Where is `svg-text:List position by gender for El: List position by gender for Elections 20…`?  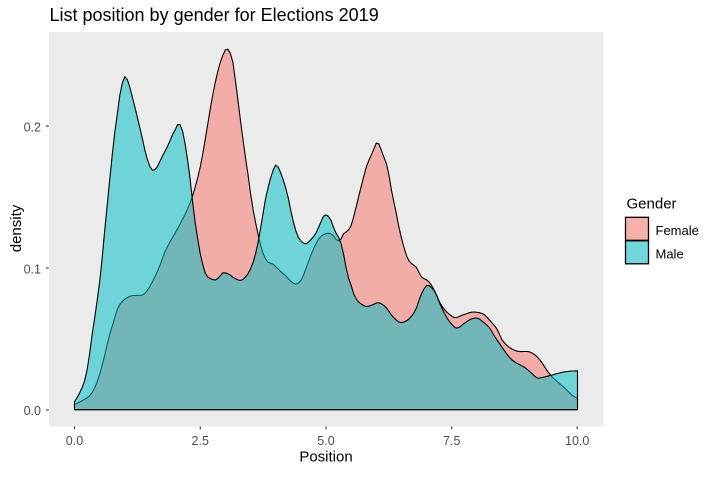
svg-text:List position by gender for El: List position by gender for Elections 20… is located at coordinates (214, 15).